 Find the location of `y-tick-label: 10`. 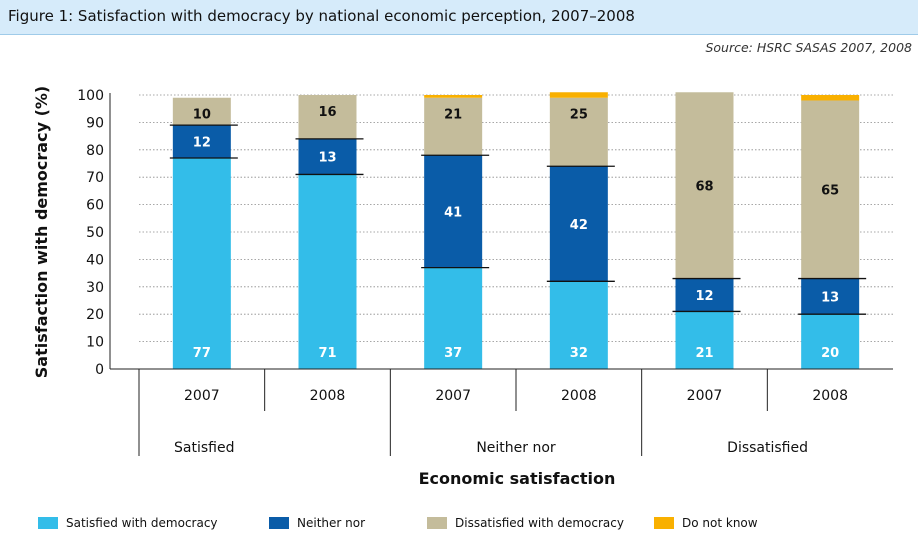

y-tick-label: 10 is located at coordinates (95, 343).